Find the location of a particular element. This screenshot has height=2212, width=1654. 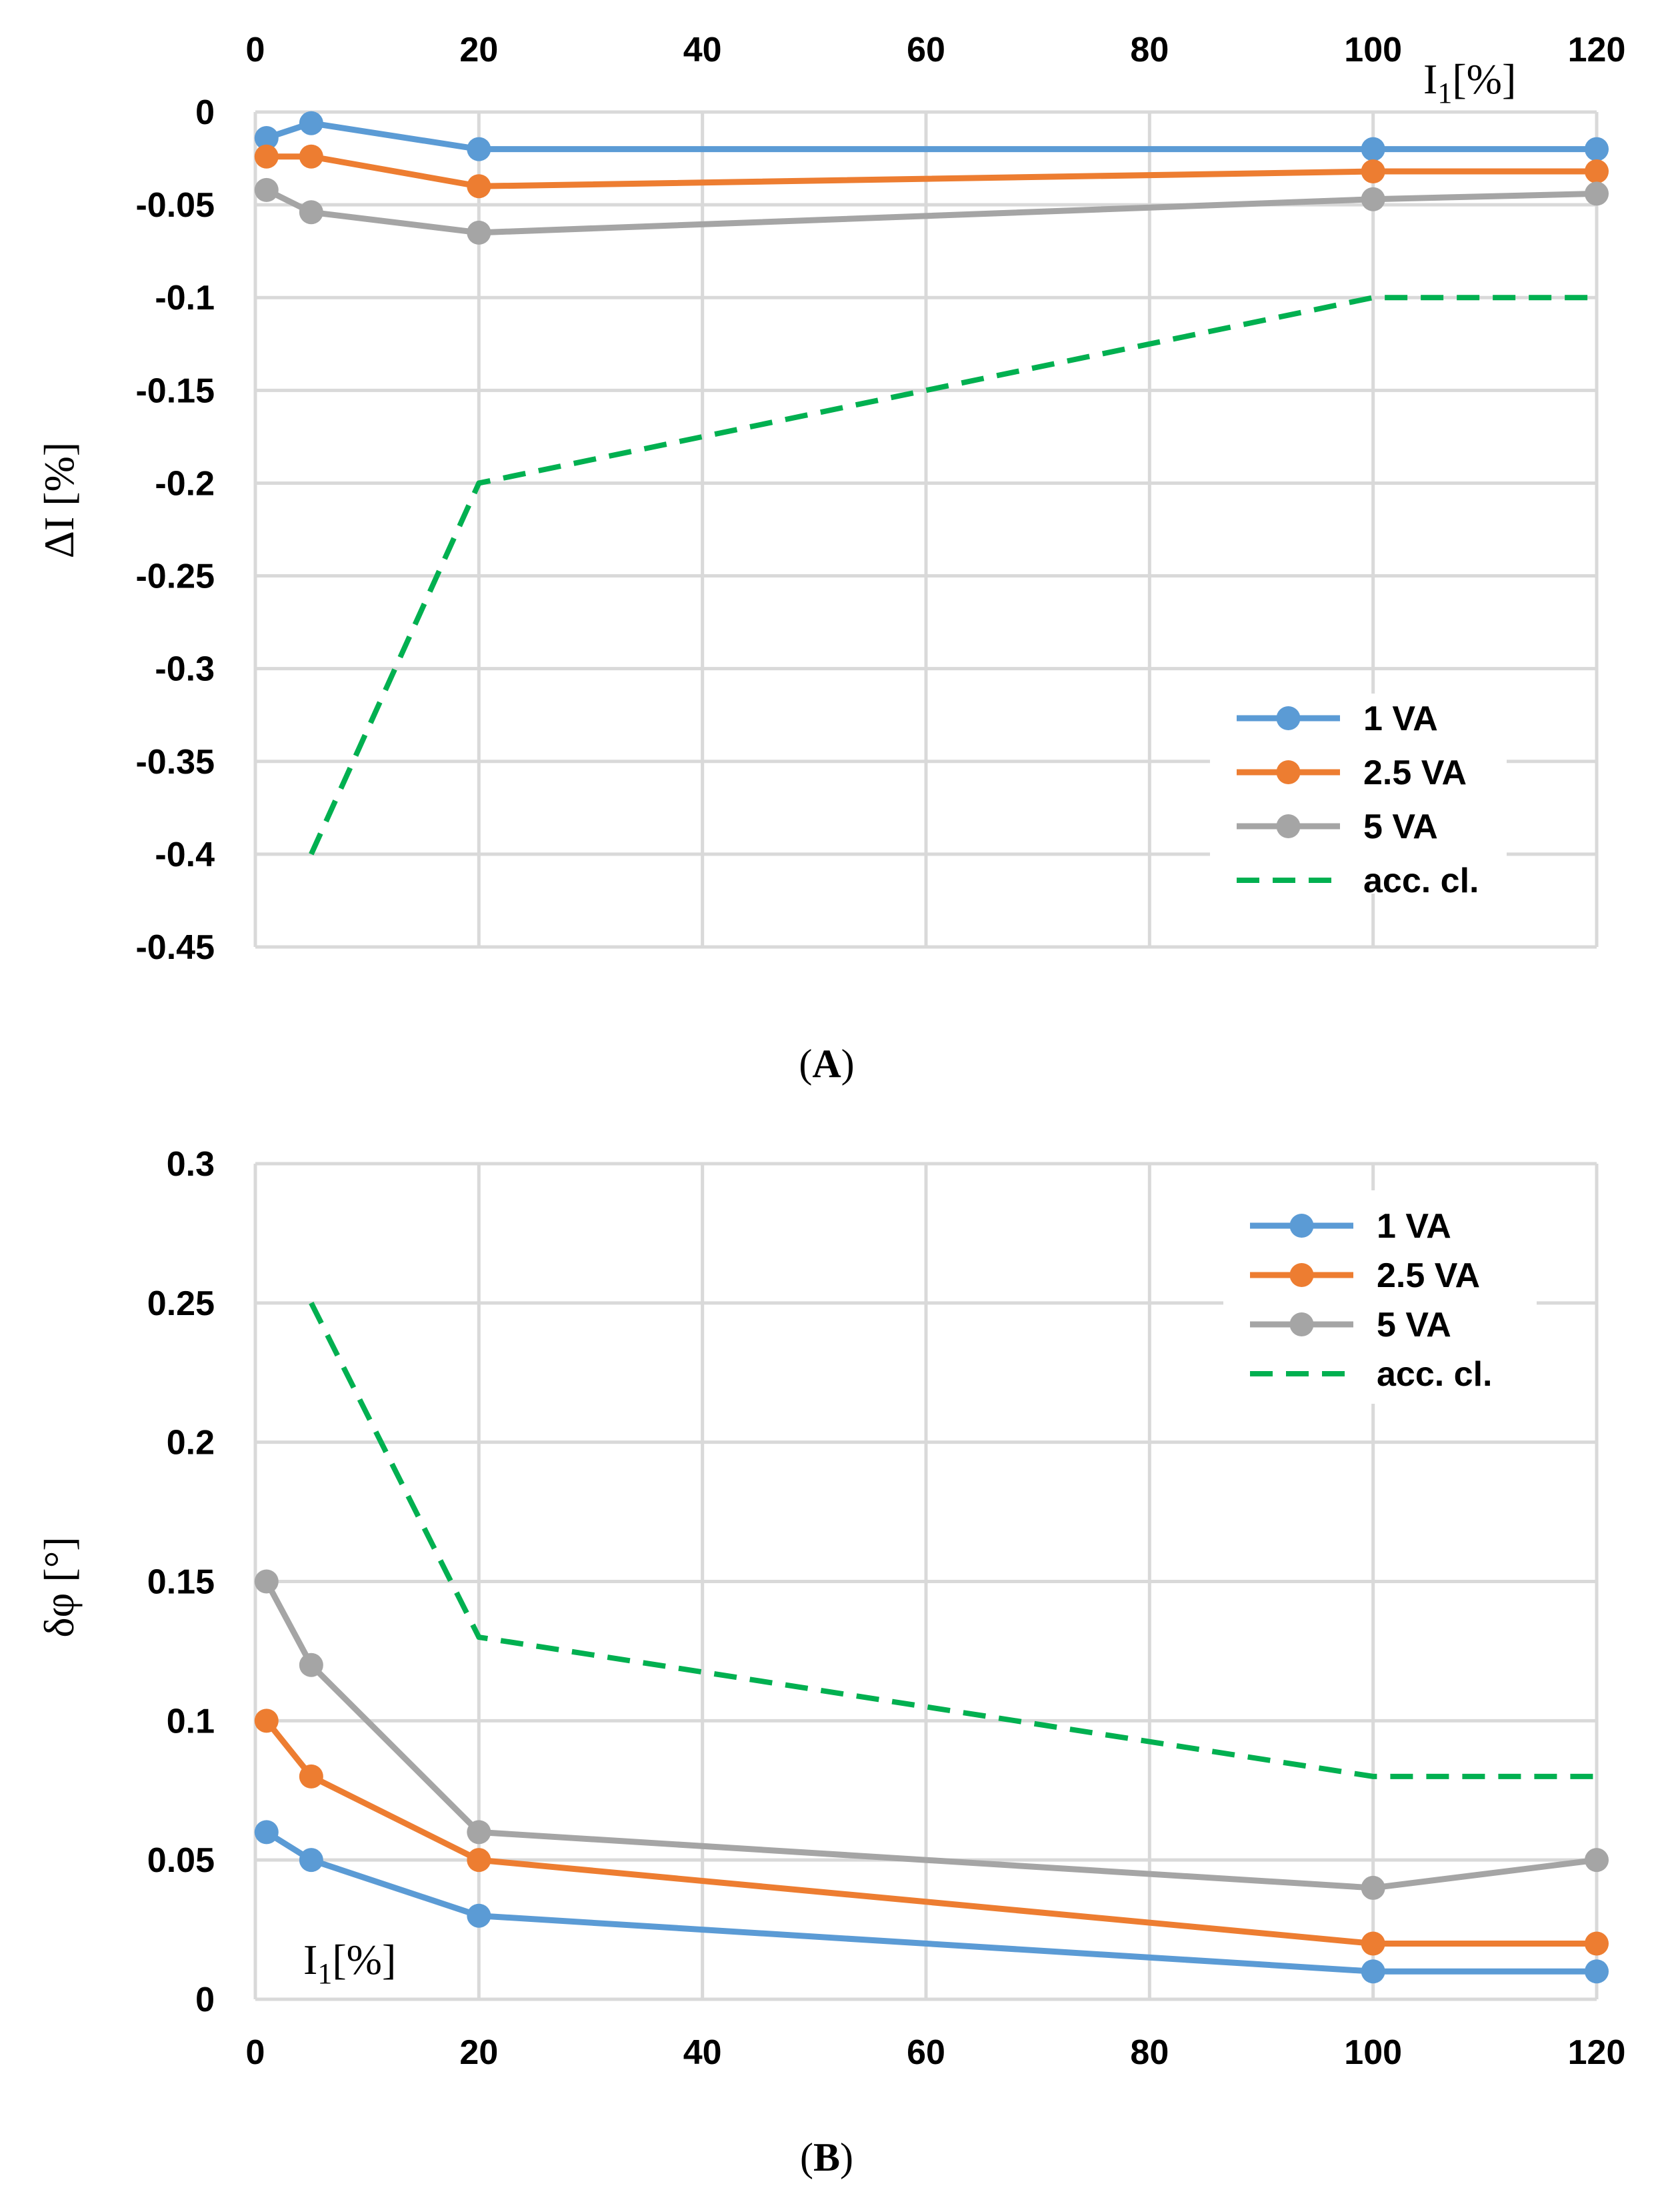

chart-a-ytick-label: -0.1 is located at coordinates (185, 298).